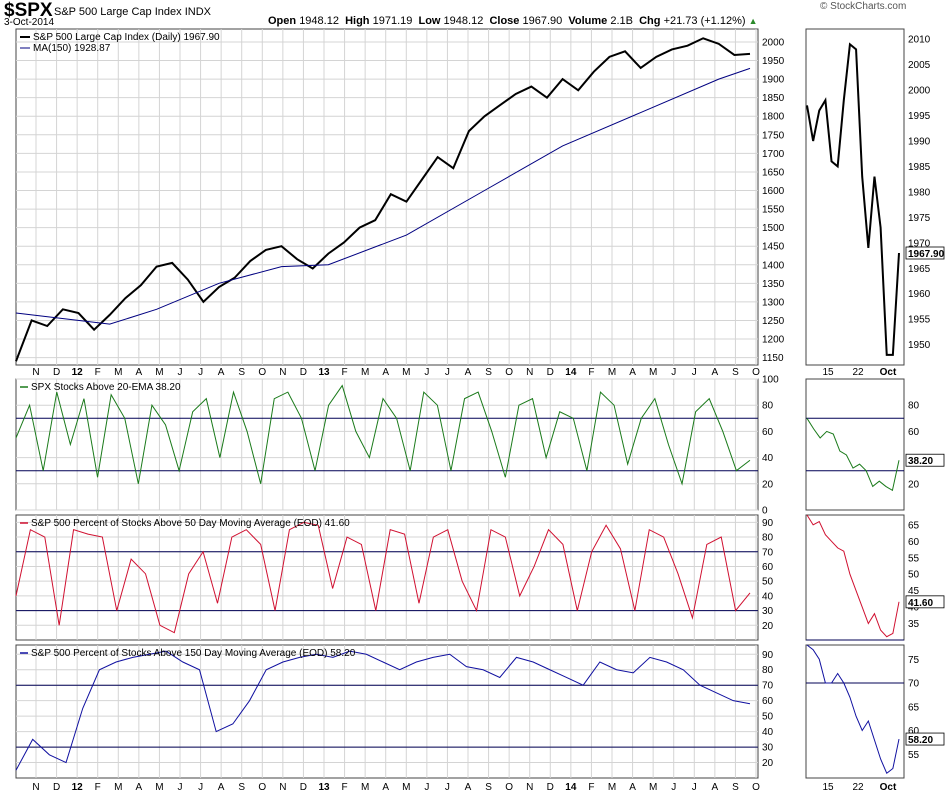  Describe the element at coordinates (858, 787) in the screenshot. I see `zoom-x-tick-label-bottom: 22` at that location.